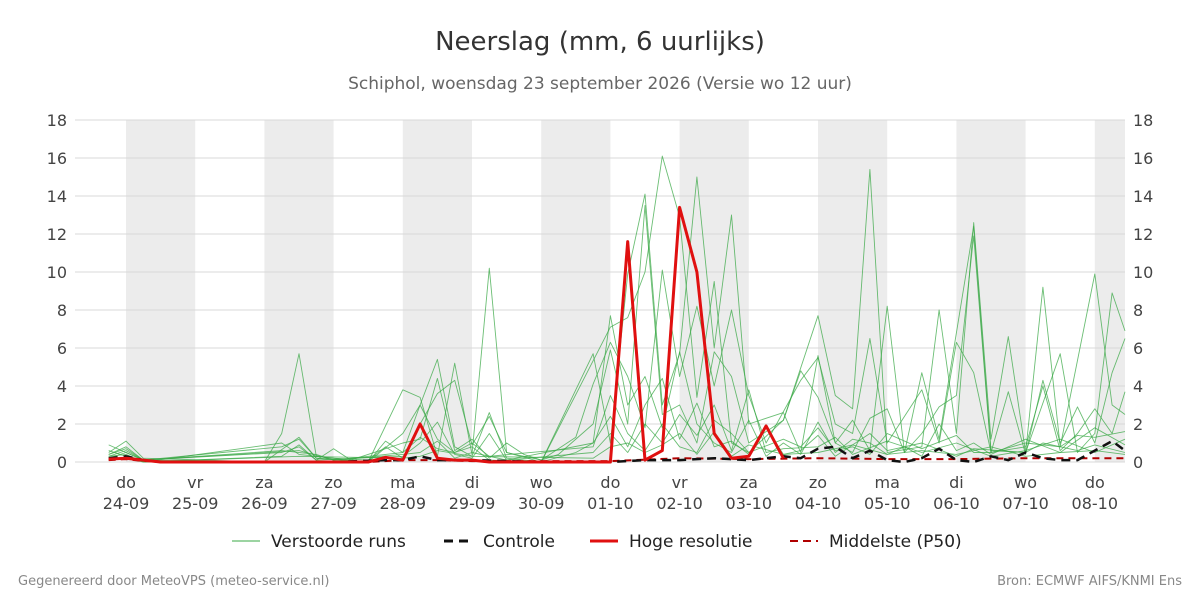 The width and height of the screenshot is (1200, 600). What do you see at coordinates (1143, 272) in the screenshot?
I see `y-tick-right-10: 10` at bounding box center [1143, 272].